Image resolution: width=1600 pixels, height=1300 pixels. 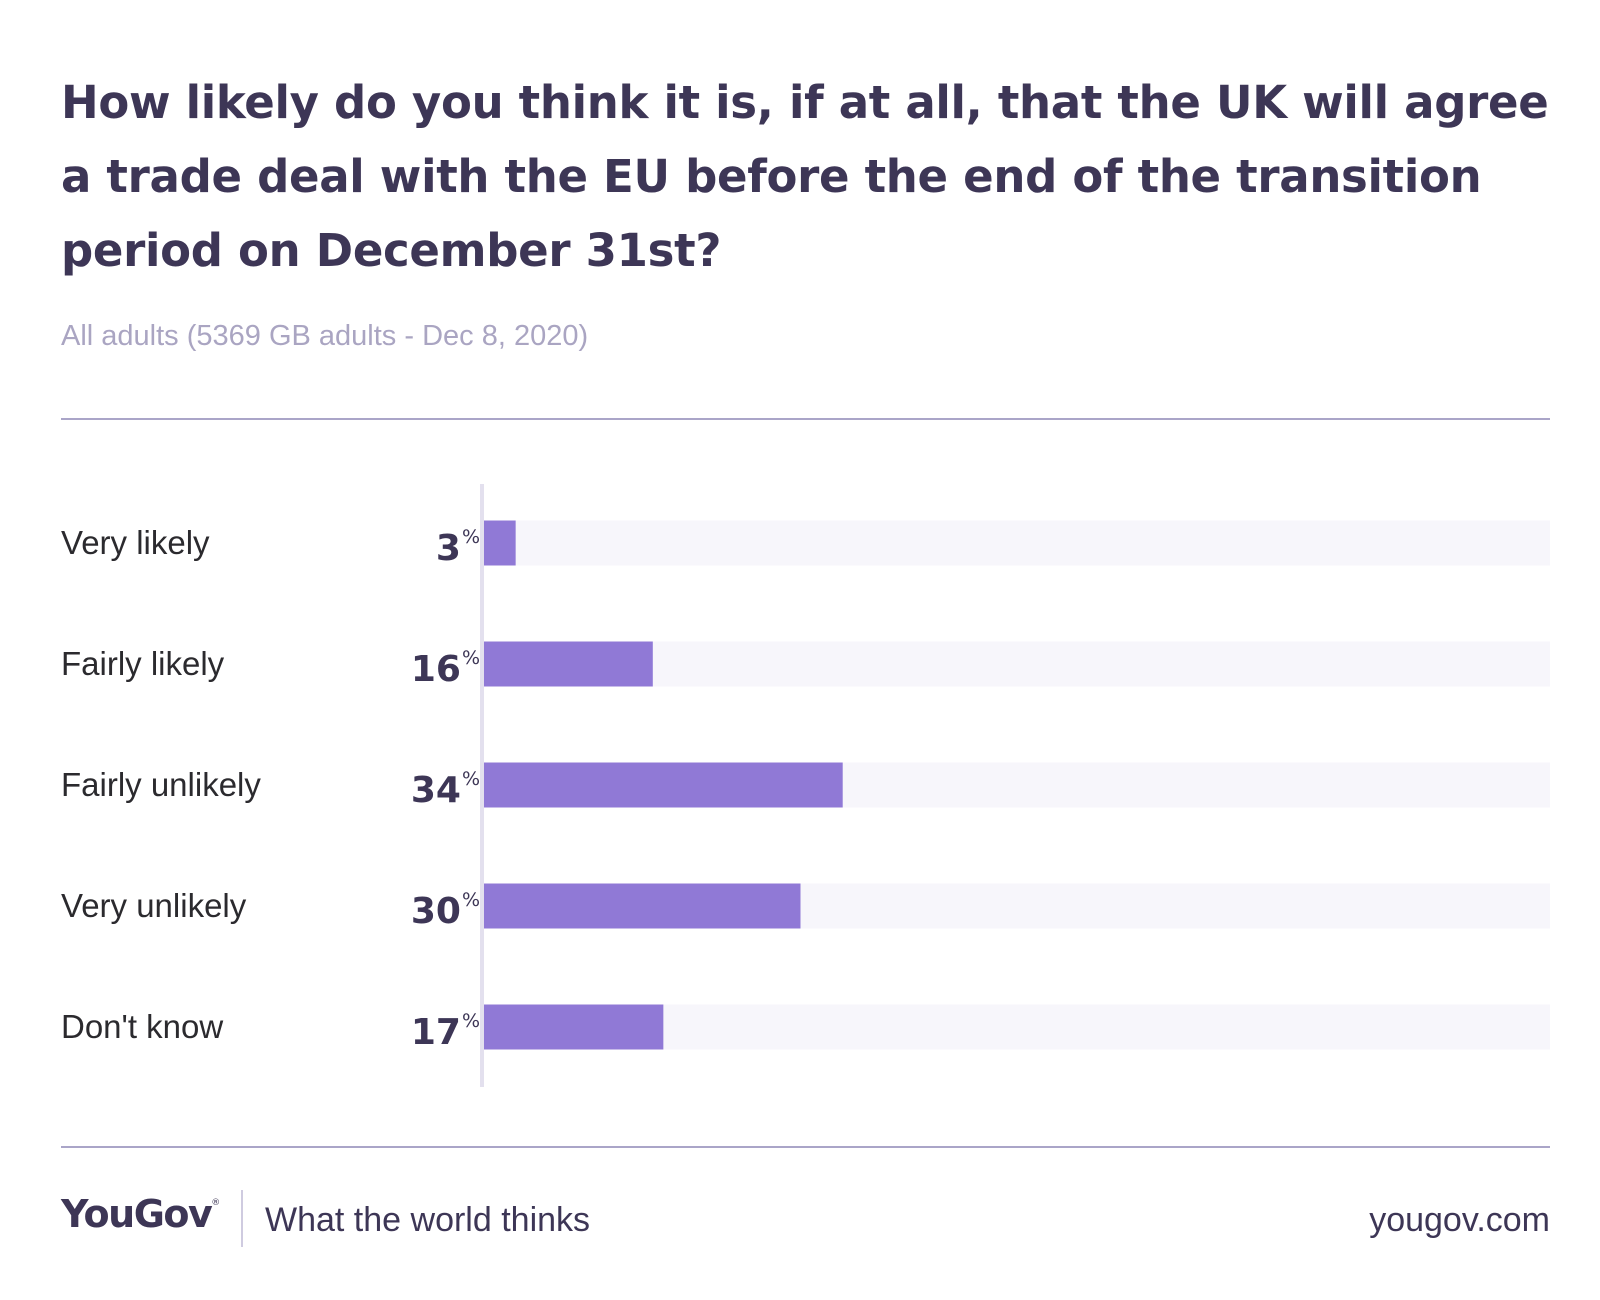 What do you see at coordinates (435, 1032) in the screenshot?
I see `value-number: 17` at bounding box center [435, 1032].